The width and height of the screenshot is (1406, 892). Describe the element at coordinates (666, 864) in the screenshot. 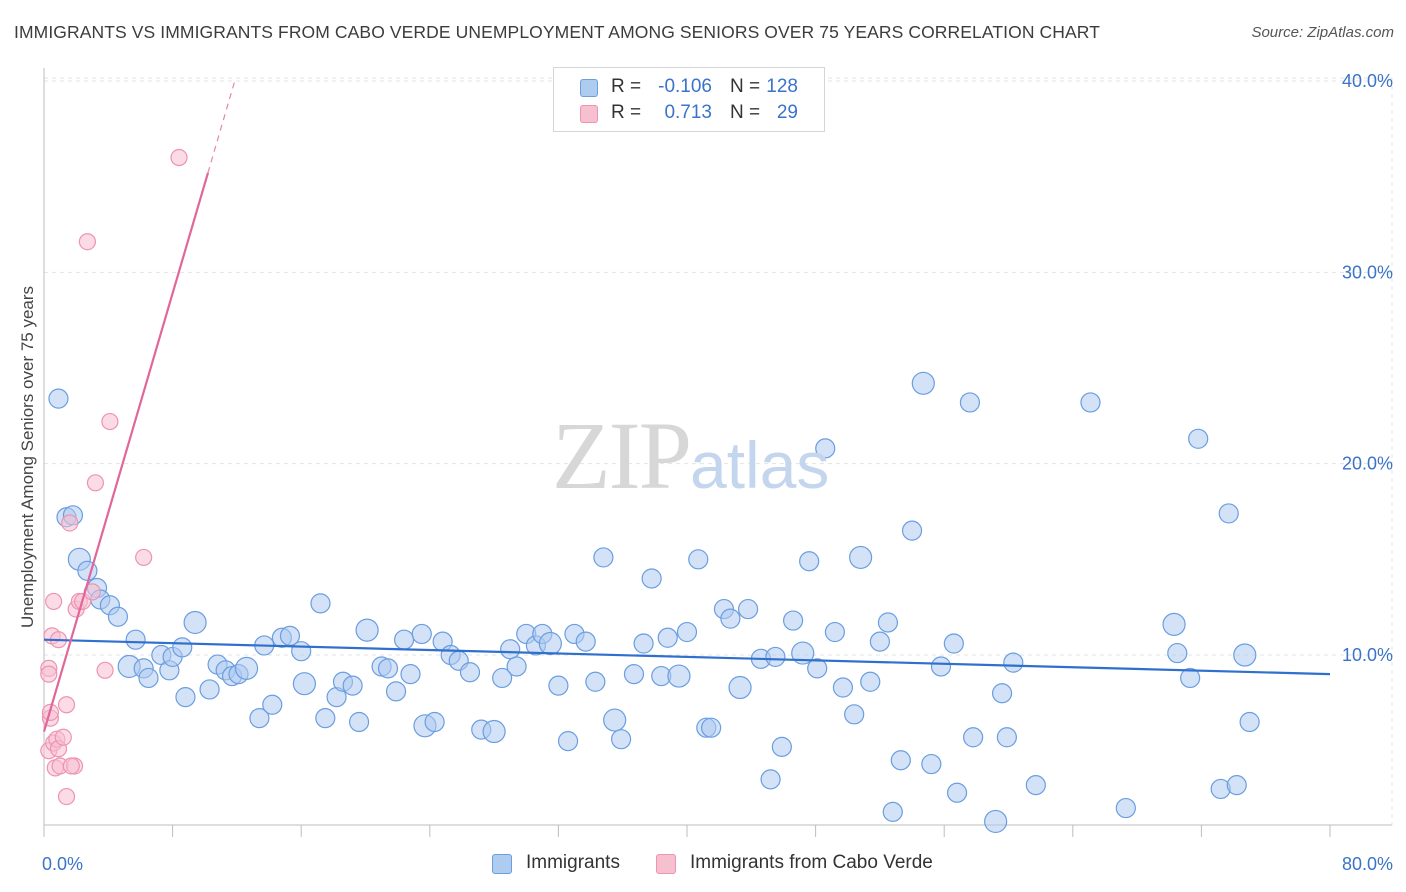

I see `bottom-legend-swatch-cabo-verde` at that location.